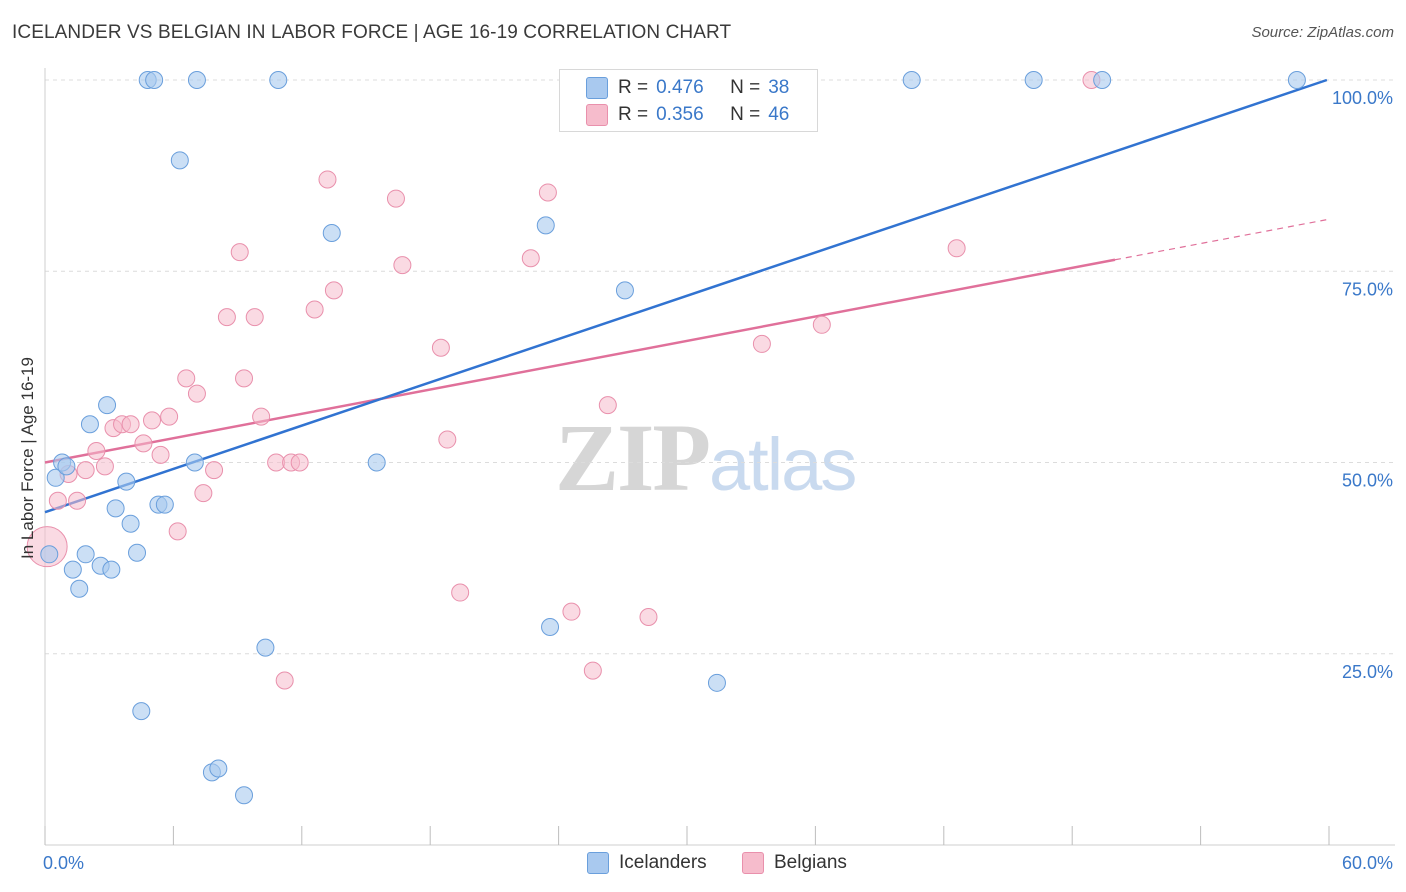  I want to click on watermark-zip: ZIP, so click(633, 457).